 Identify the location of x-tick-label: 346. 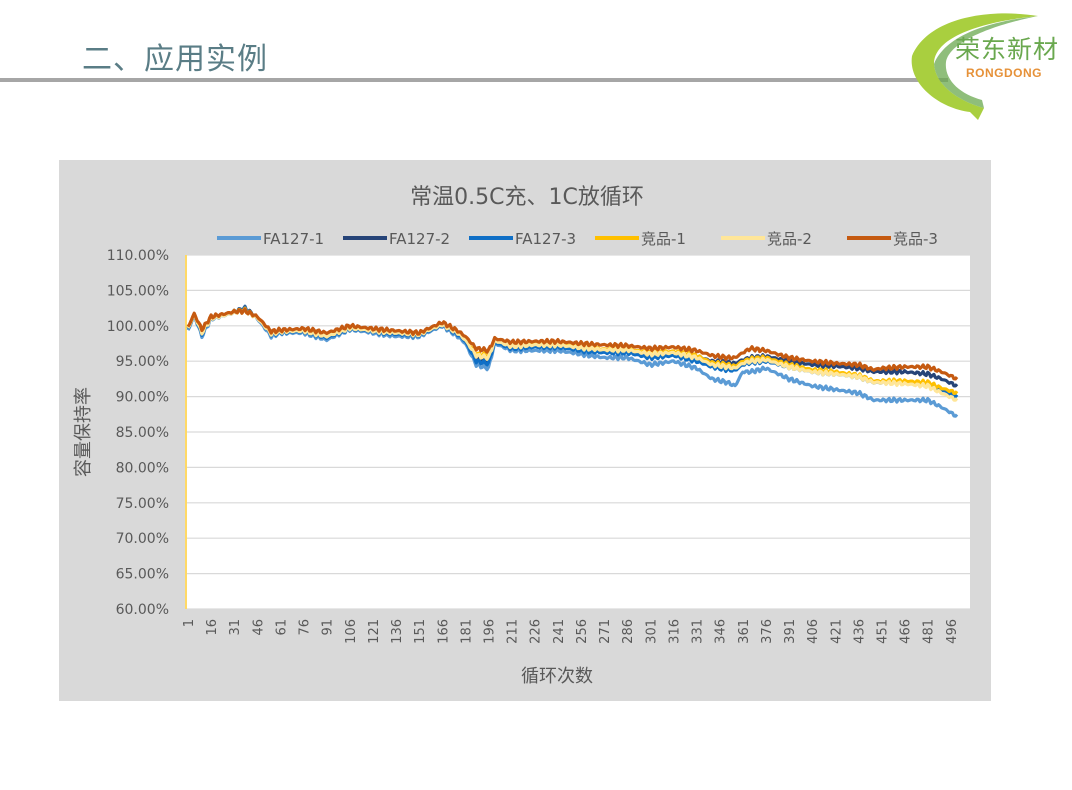
(721, 631).